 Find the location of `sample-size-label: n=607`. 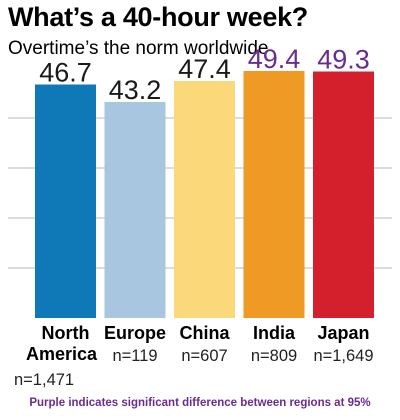

sample-size-label: n=607 is located at coordinates (204, 356).